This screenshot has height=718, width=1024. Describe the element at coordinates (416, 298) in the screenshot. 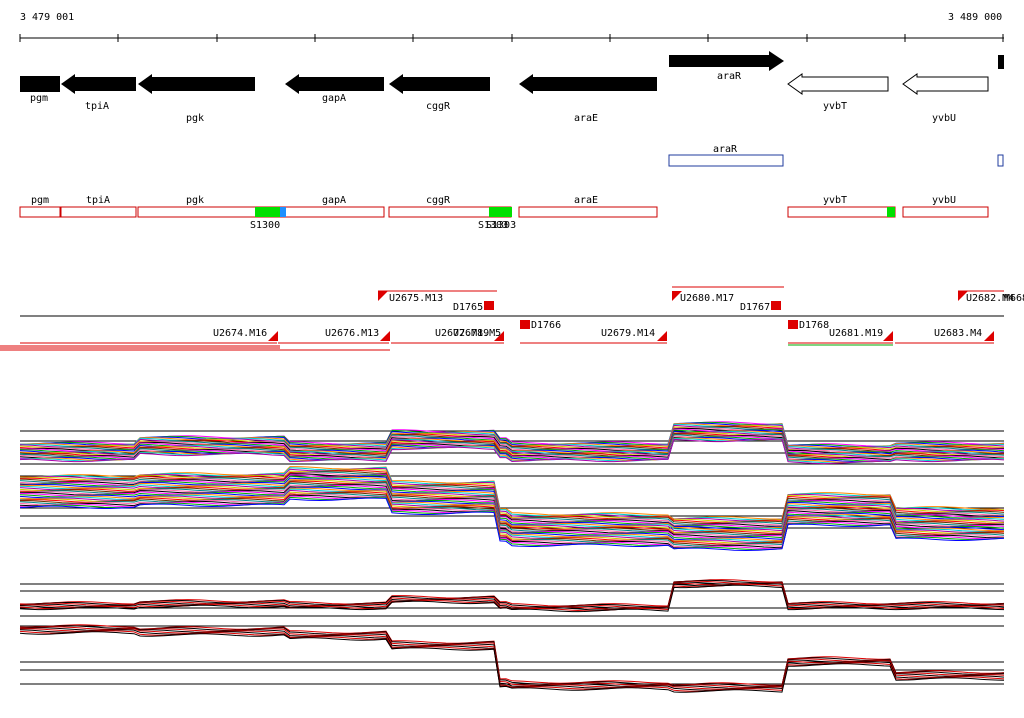

I see `segment-label-u2675: U2675.M13` at that location.